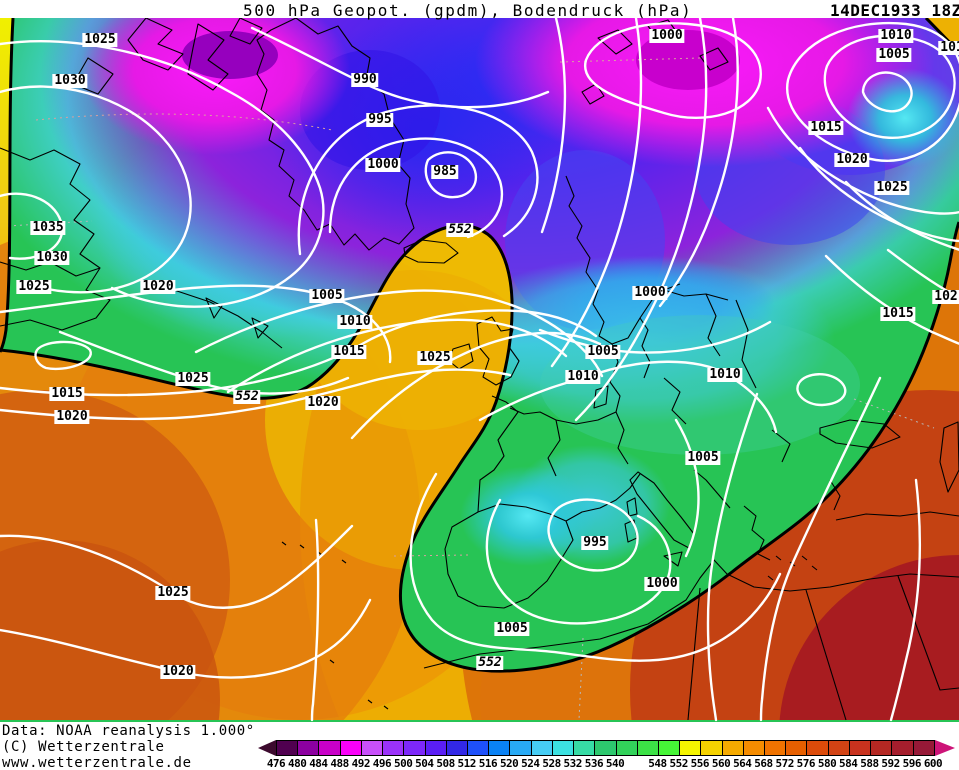 Image resolution: width=959 pixels, height=770 pixels. What do you see at coordinates (890, 763) in the screenshot?
I see `colorbar-tick: 592` at bounding box center [890, 763].